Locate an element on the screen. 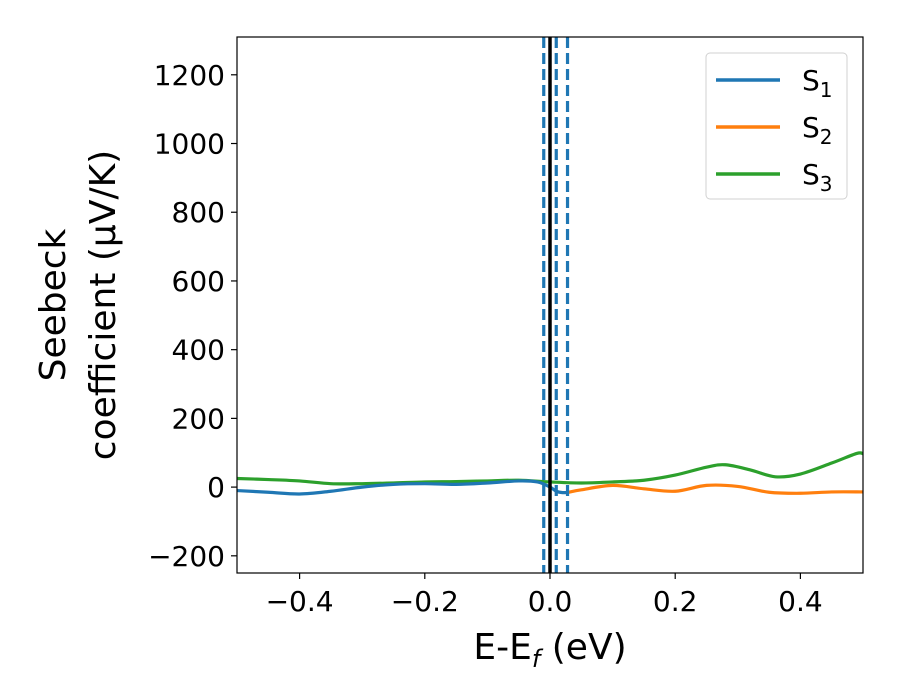 This screenshot has height=700, width=900. series-line-s1 is located at coordinates (403, 487).